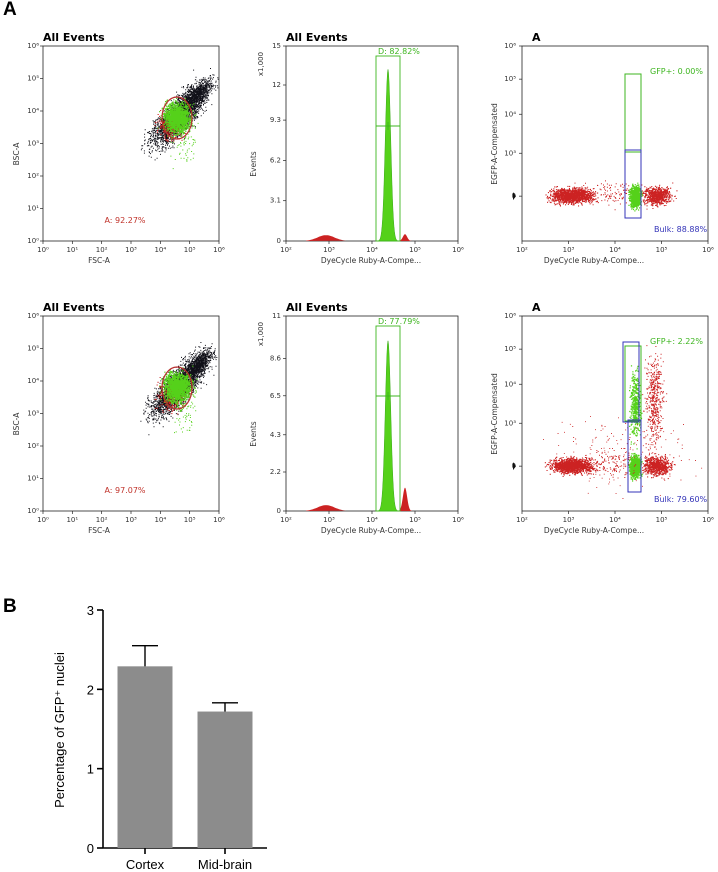 This screenshot has width=718, height=872. What do you see at coordinates (681, 499) in the screenshot?
I see `bulk-gate-label: Bulk: 79.60%` at bounding box center [681, 499].